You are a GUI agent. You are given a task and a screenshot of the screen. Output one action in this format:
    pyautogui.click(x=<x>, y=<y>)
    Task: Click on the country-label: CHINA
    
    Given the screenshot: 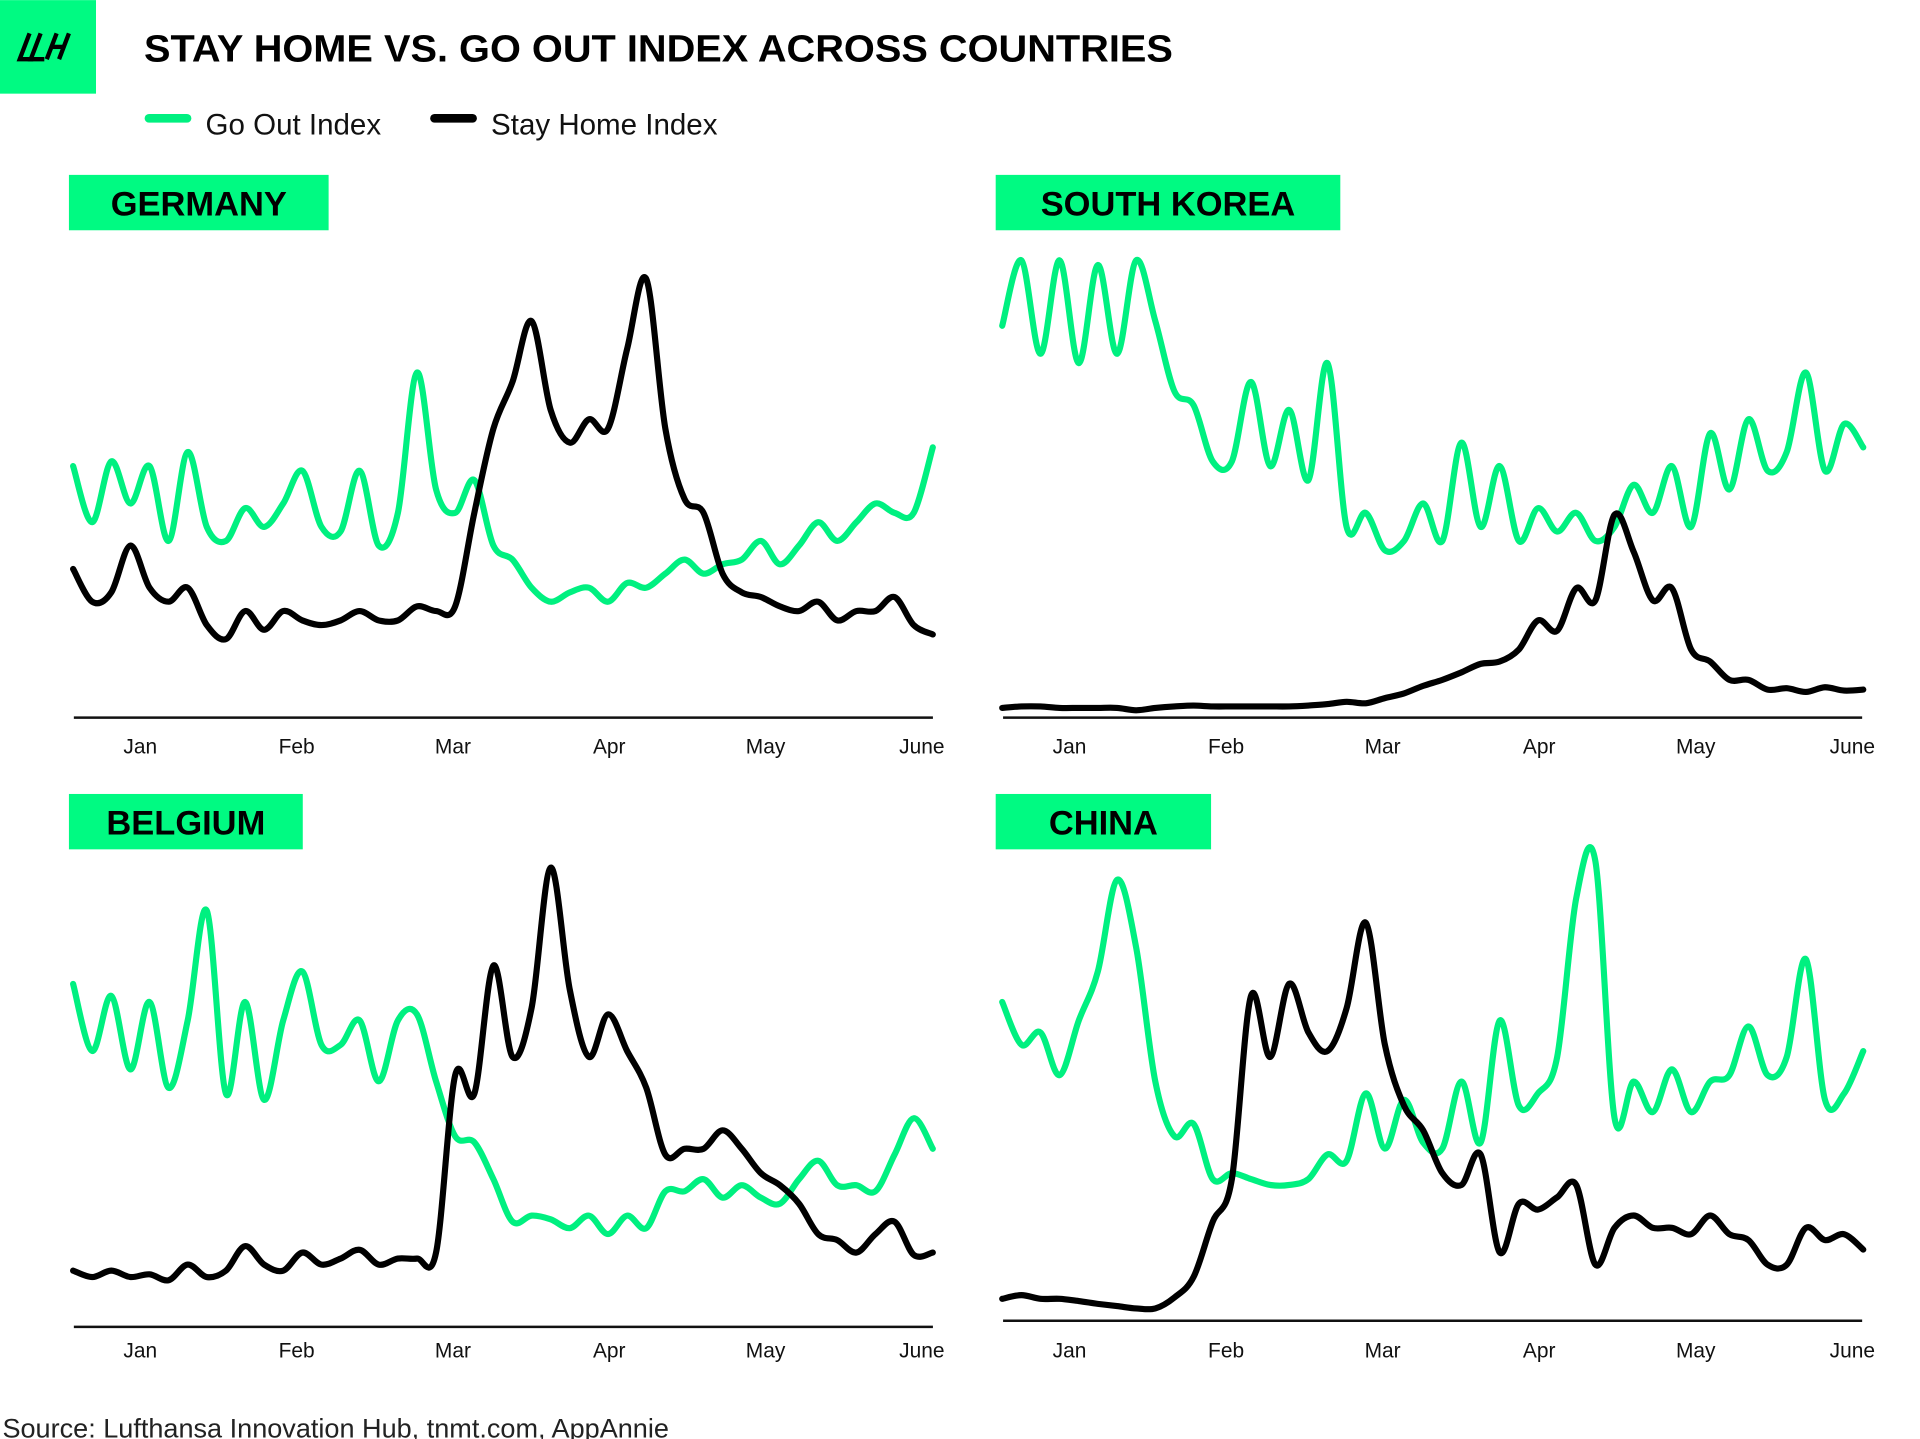 What is the action you would take?
    pyautogui.click(x=1103, y=824)
    